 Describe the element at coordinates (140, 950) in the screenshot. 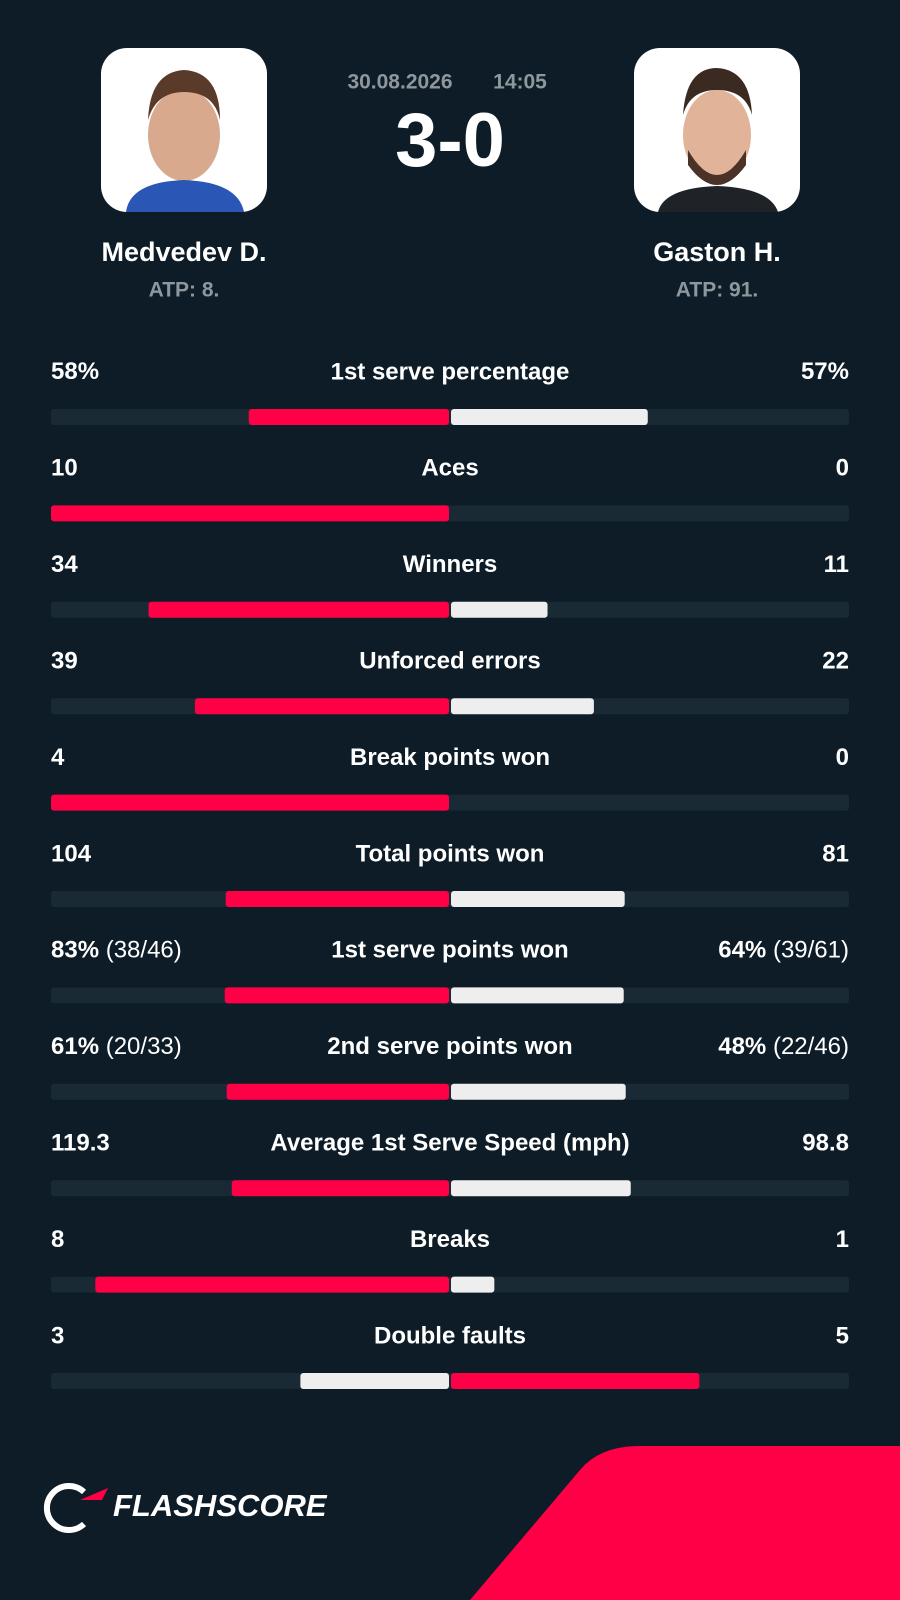

I see `value-detail: (38/46)` at that location.